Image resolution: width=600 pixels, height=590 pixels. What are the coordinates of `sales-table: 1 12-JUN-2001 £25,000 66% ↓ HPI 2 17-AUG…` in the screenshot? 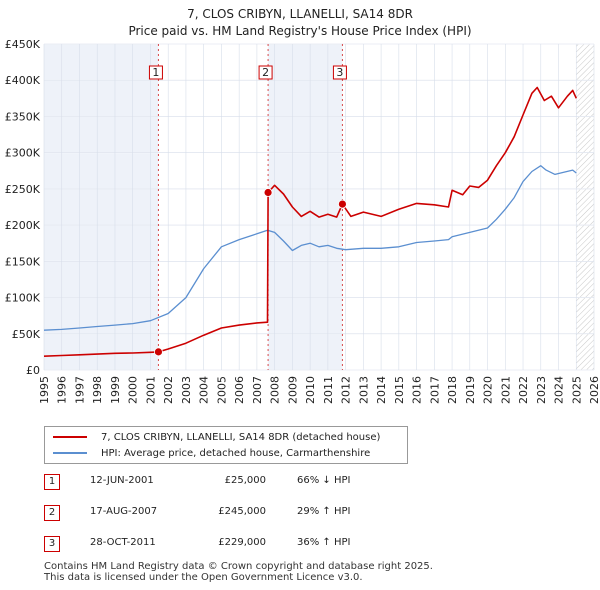 It's located at (214, 520).